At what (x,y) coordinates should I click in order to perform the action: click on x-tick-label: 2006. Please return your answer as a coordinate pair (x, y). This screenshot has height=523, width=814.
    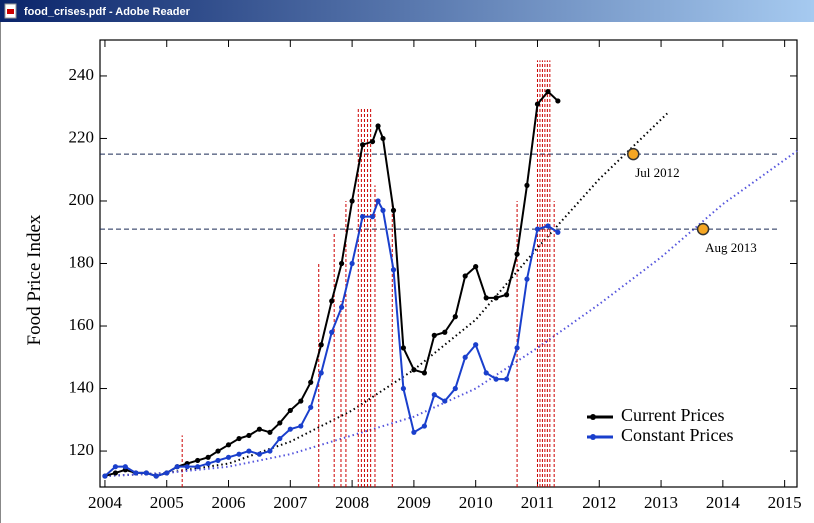
    Looking at the image, I should click on (229, 502).